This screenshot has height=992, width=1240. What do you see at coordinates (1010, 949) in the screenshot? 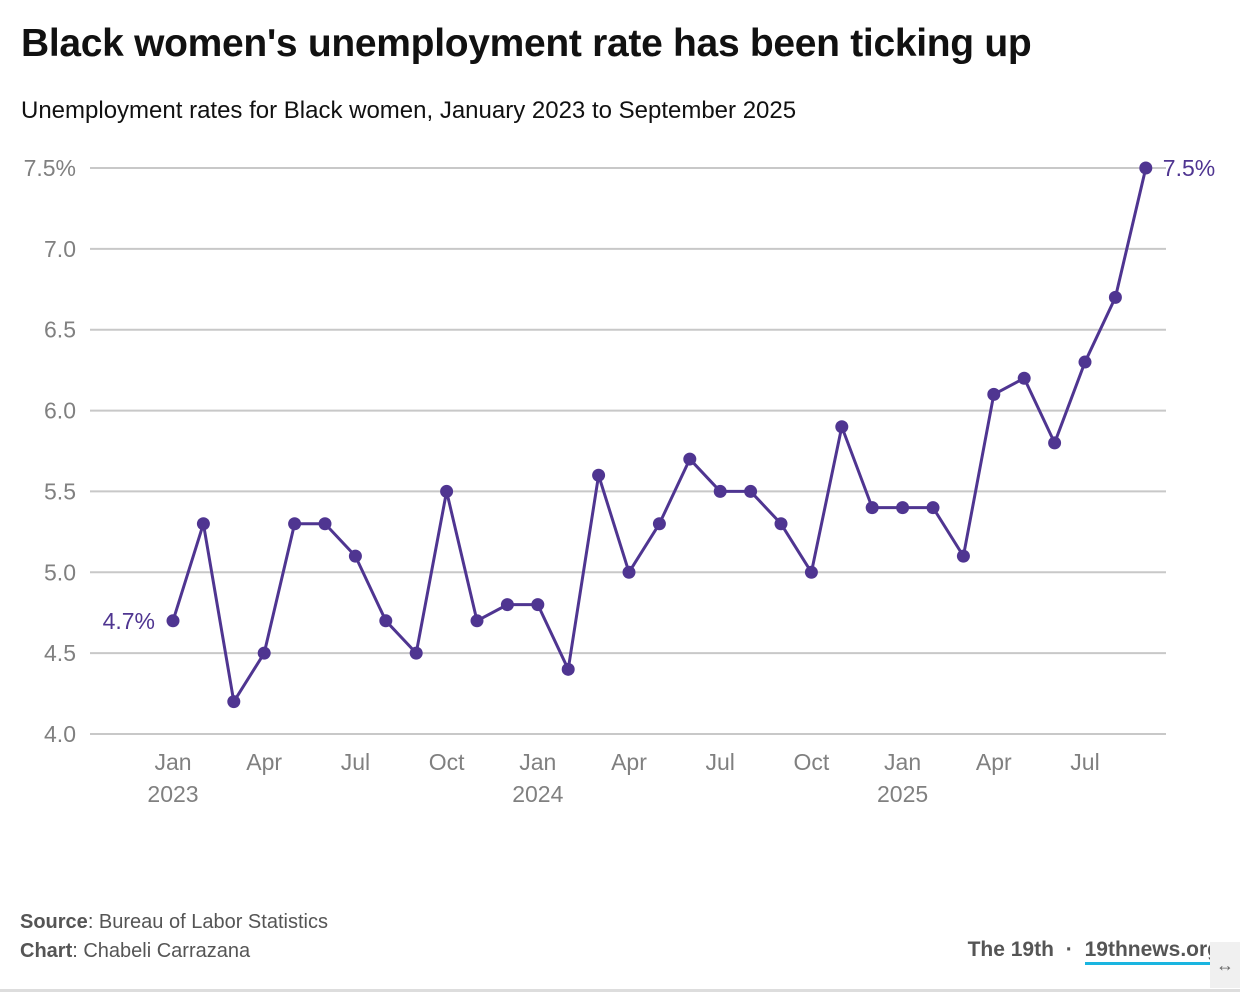
I see `brand-name: The 19th` at bounding box center [1010, 949].